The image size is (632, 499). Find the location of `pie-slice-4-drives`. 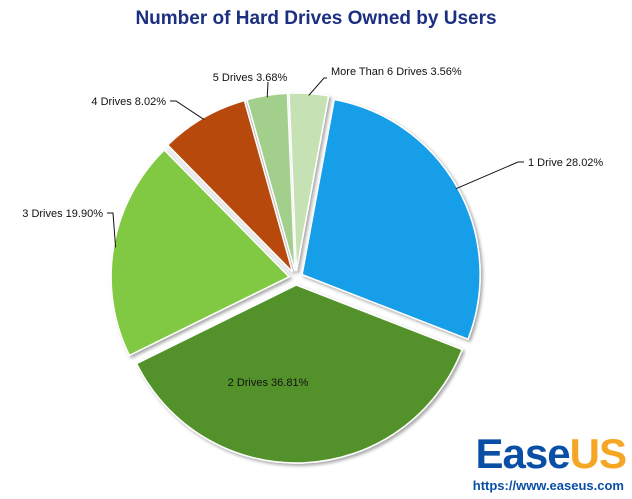

pie-slice-4-drives is located at coordinates (230, 186).